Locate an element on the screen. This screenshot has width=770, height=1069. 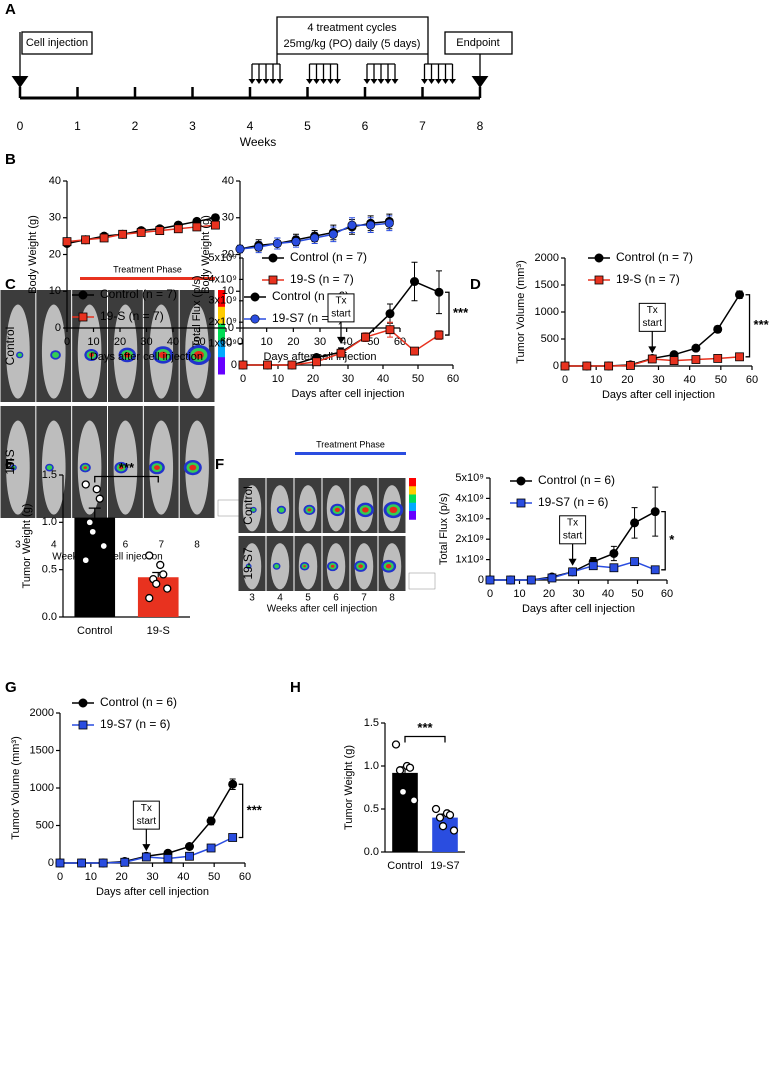
legend-label: Control (n = 7) is located at coordinates (138, 294).